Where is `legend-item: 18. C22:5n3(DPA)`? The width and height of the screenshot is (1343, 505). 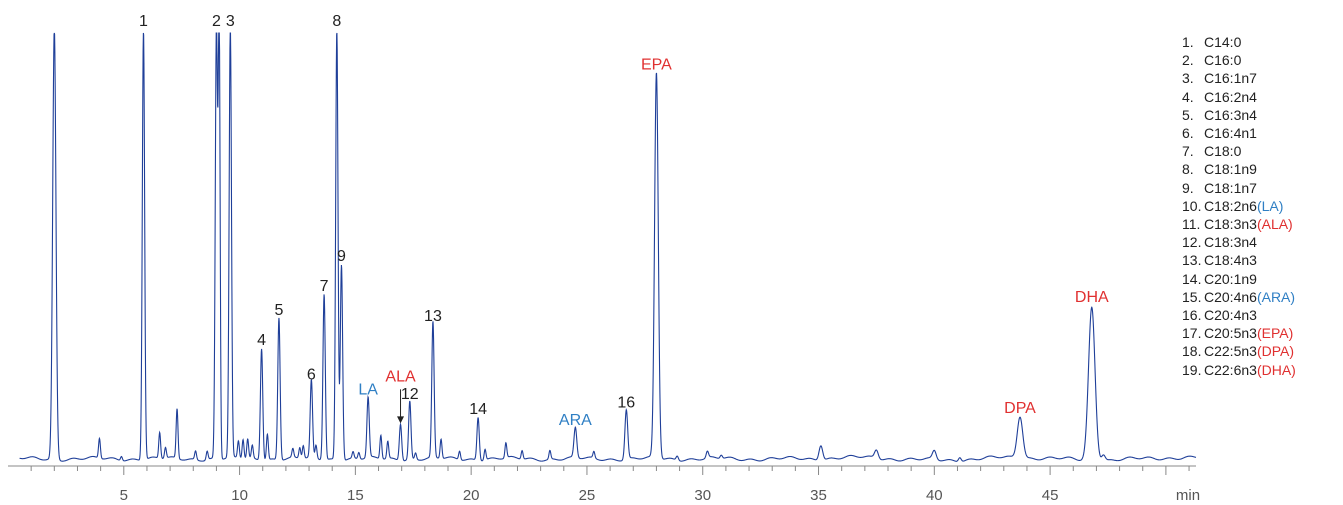 legend-item: 18. C22:5n3(DPA) is located at coordinates (1239, 351).